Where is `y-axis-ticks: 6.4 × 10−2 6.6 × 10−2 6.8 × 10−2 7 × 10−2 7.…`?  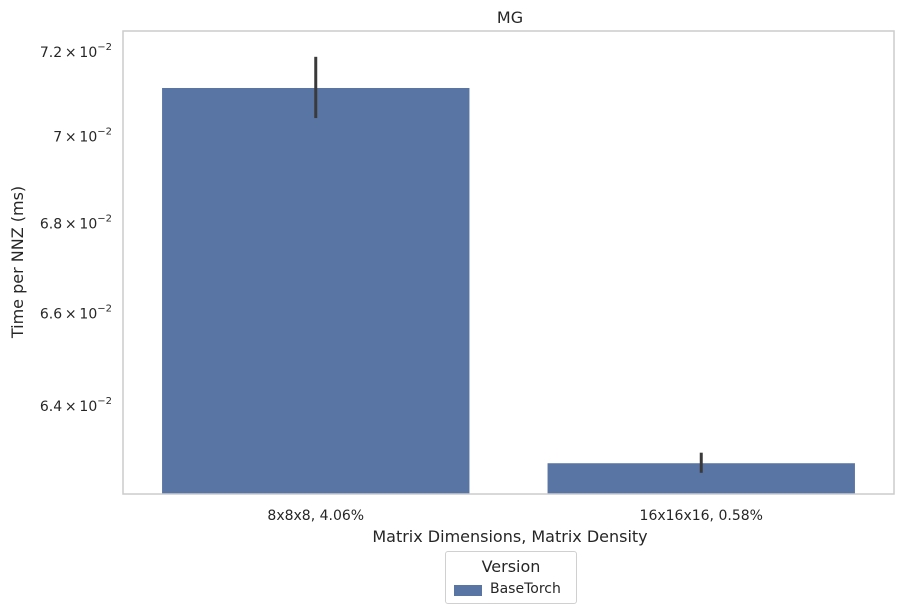
y-axis-ticks: 6.4 × 10−2 6.6 × 10−2 6.8 × 10−2 7 × 10−2 7.… is located at coordinates (76, 228).